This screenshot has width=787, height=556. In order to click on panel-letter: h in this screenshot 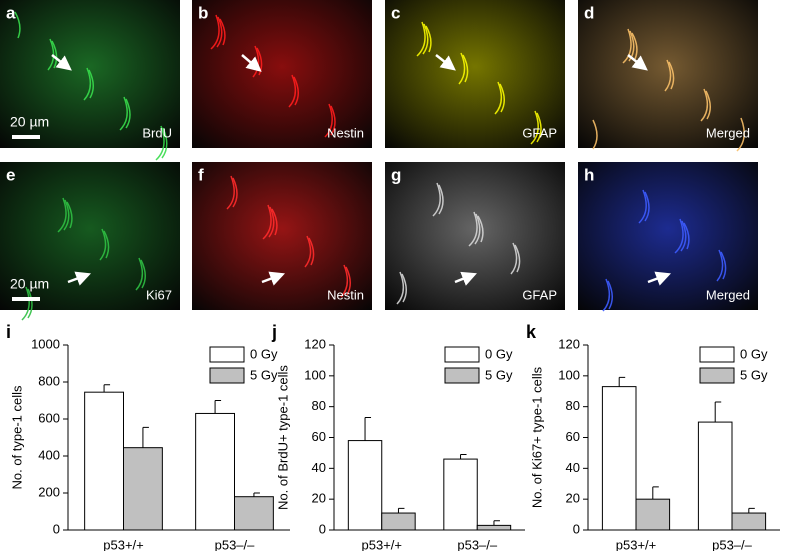, I will do `click(589, 174)`.